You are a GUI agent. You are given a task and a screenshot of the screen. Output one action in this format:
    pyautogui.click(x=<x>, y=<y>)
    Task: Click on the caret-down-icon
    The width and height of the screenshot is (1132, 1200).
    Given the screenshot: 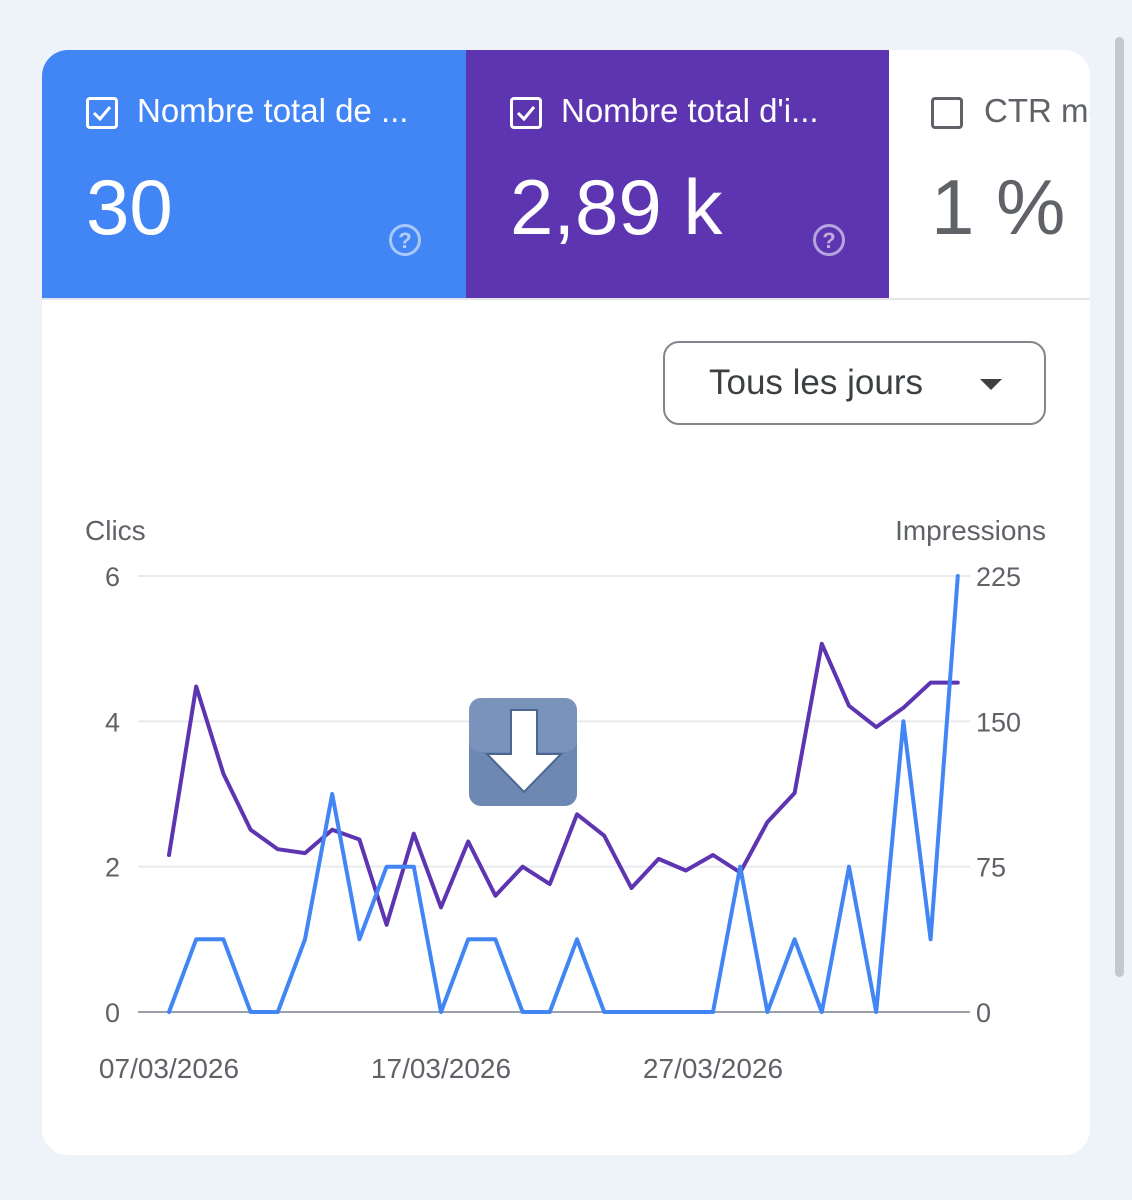 What is the action you would take?
    pyautogui.click(x=991, y=384)
    